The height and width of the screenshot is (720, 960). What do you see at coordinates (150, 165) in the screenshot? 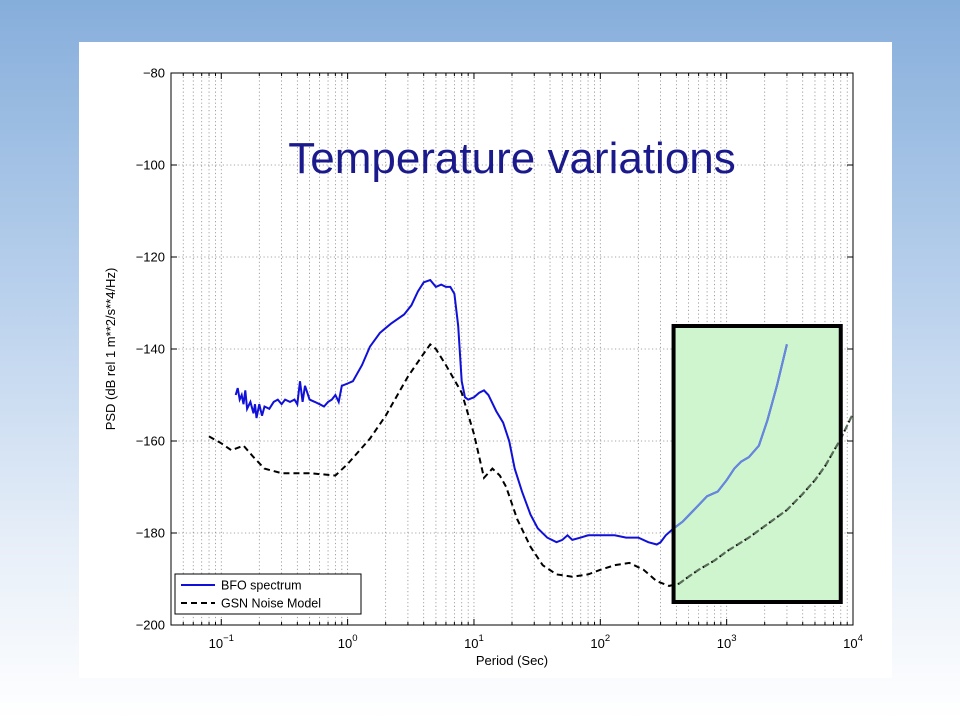
I see `y-tick-label: −100` at bounding box center [150, 165].